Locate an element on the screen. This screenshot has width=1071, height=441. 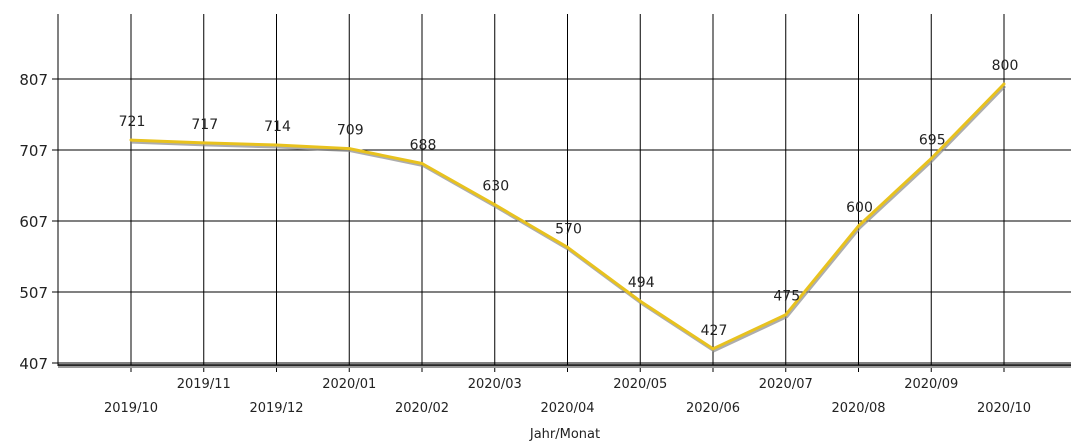
x-tick-label: 2020/06 is located at coordinates (713, 408).